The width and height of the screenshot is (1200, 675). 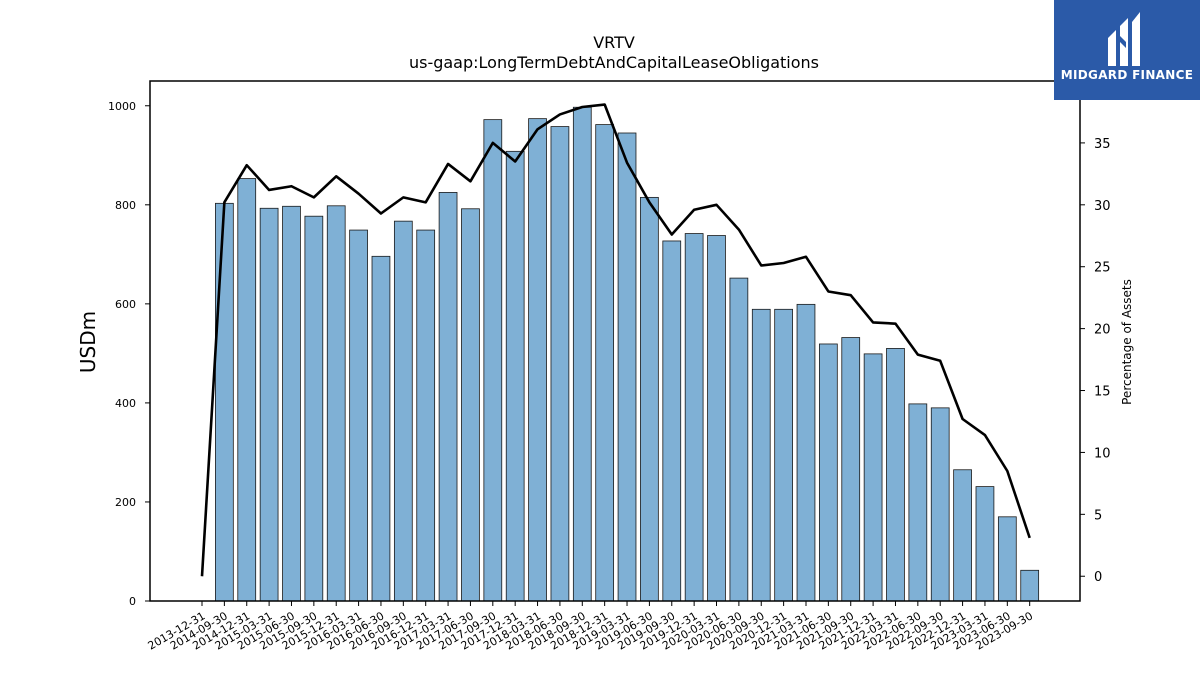 I want to click on y-tick-label: 1000, so click(x=122, y=106).